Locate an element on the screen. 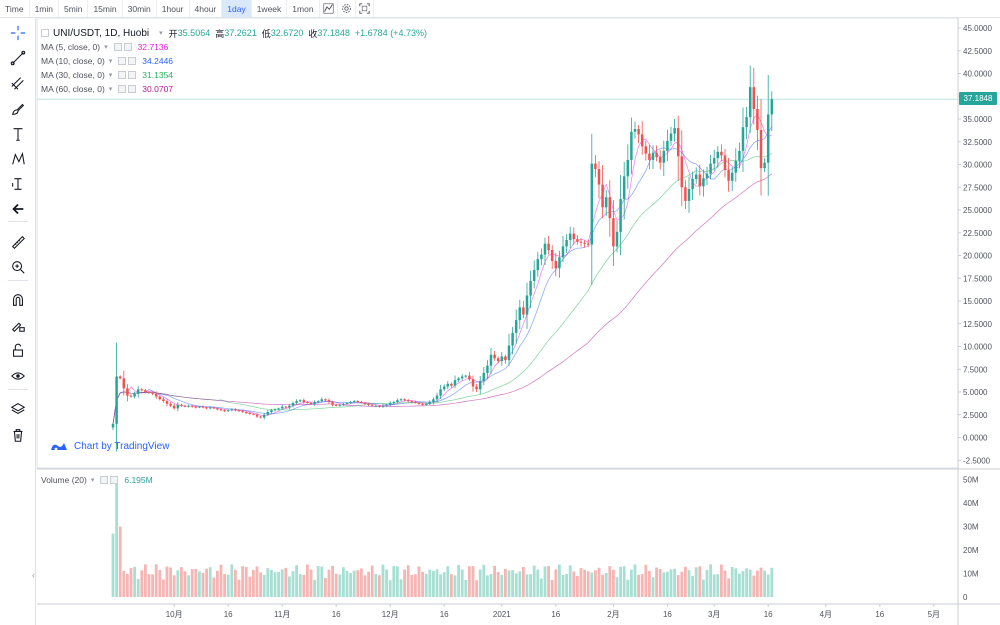 Image resolution: width=1000 pixels, height=625 pixels. collapse-arrow-icon: ‹ is located at coordinates (33, 575).